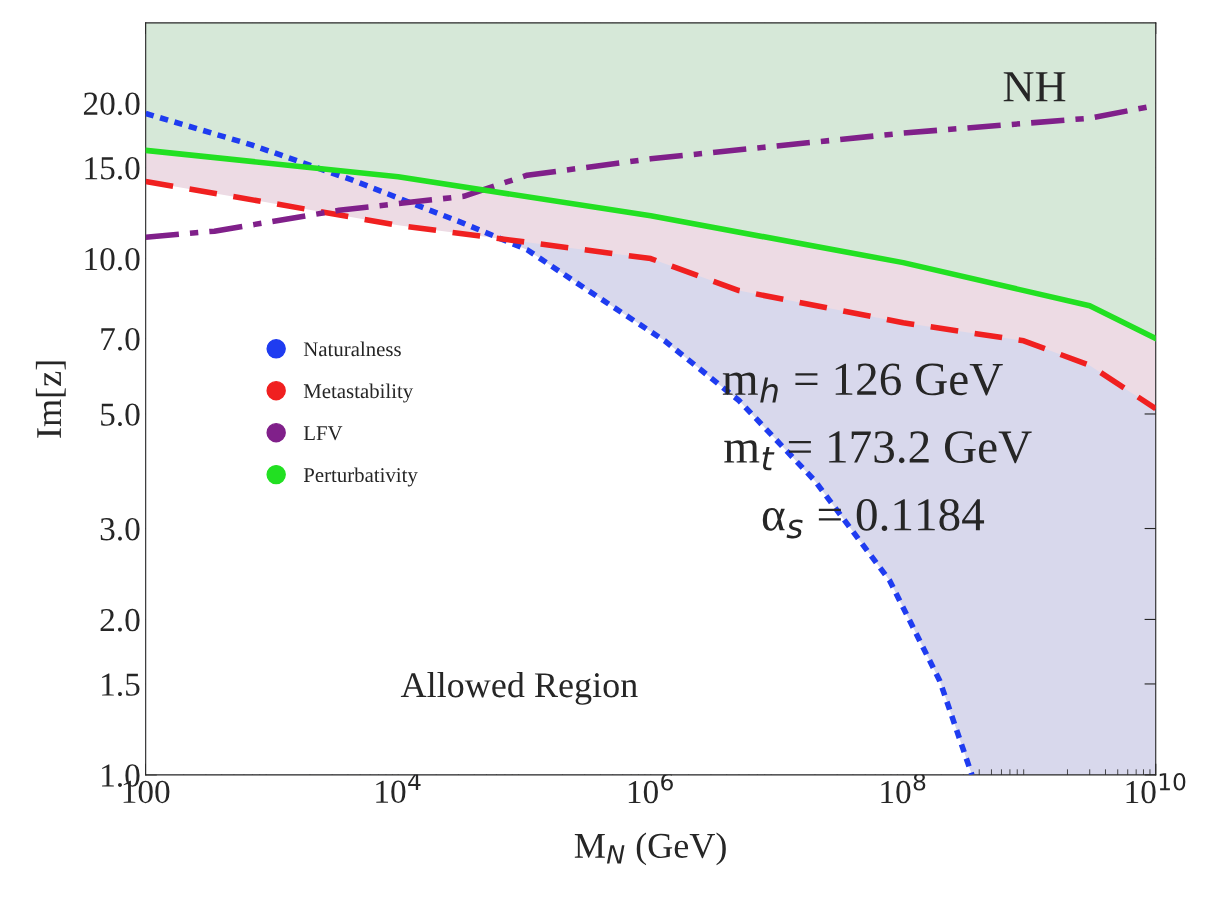 The image size is (1214, 917). Describe the element at coordinates (358, 393) in the screenshot. I see `legend-label: Metastability` at that location.